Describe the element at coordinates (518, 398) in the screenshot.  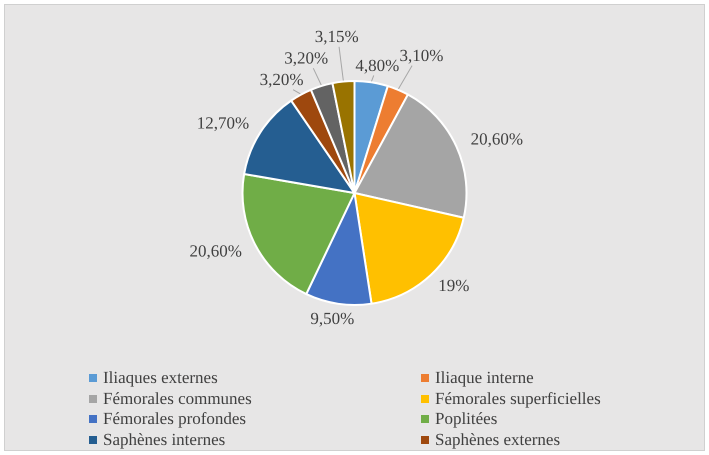
I see `legend-label: Fémorales superficielles` at that location.